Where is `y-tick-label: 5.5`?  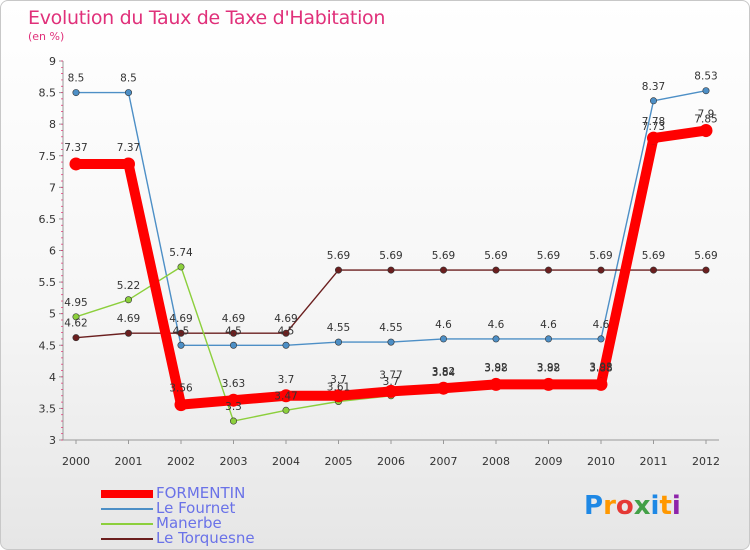 y-tick-label: 5.5 is located at coordinates (48, 282).